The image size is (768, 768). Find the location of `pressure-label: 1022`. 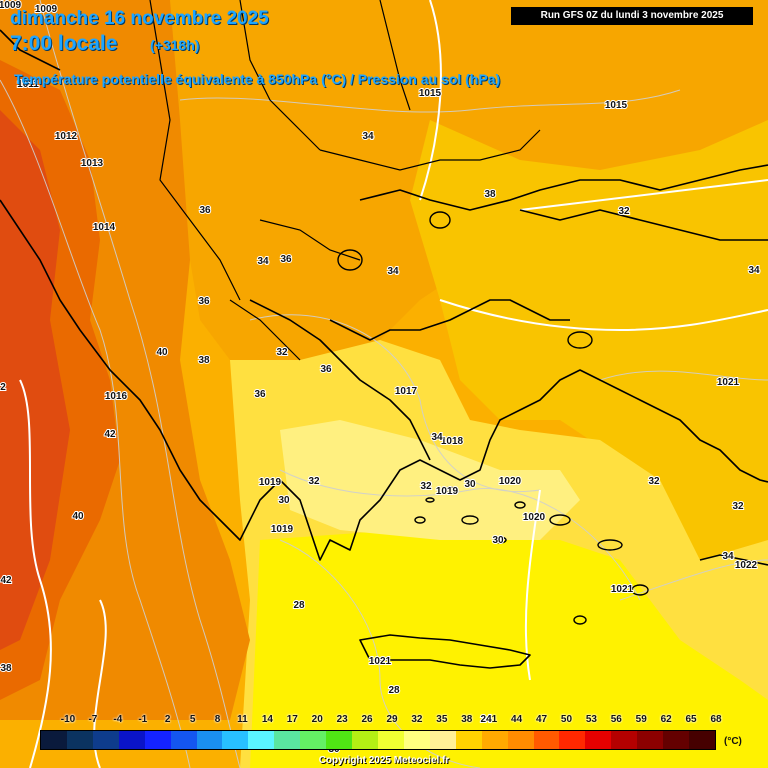

pressure-label: 1022 is located at coordinates (746, 565).